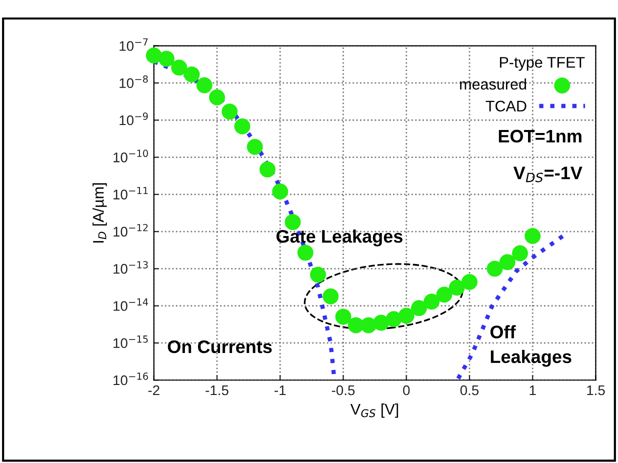 The height and width of the screenshot is (463, 618). I want to click on x-tick-label: -0.5, so click(343, 390).